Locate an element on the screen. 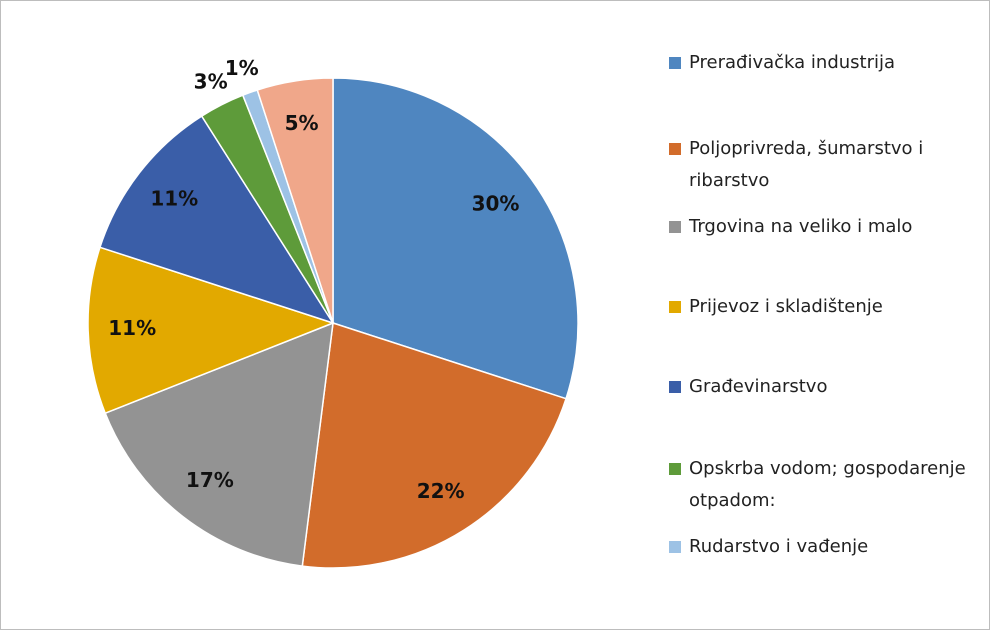  legend-label: Poljoprivreda, šumarstvo i ribarstvo is located at coordinates (806, 164).